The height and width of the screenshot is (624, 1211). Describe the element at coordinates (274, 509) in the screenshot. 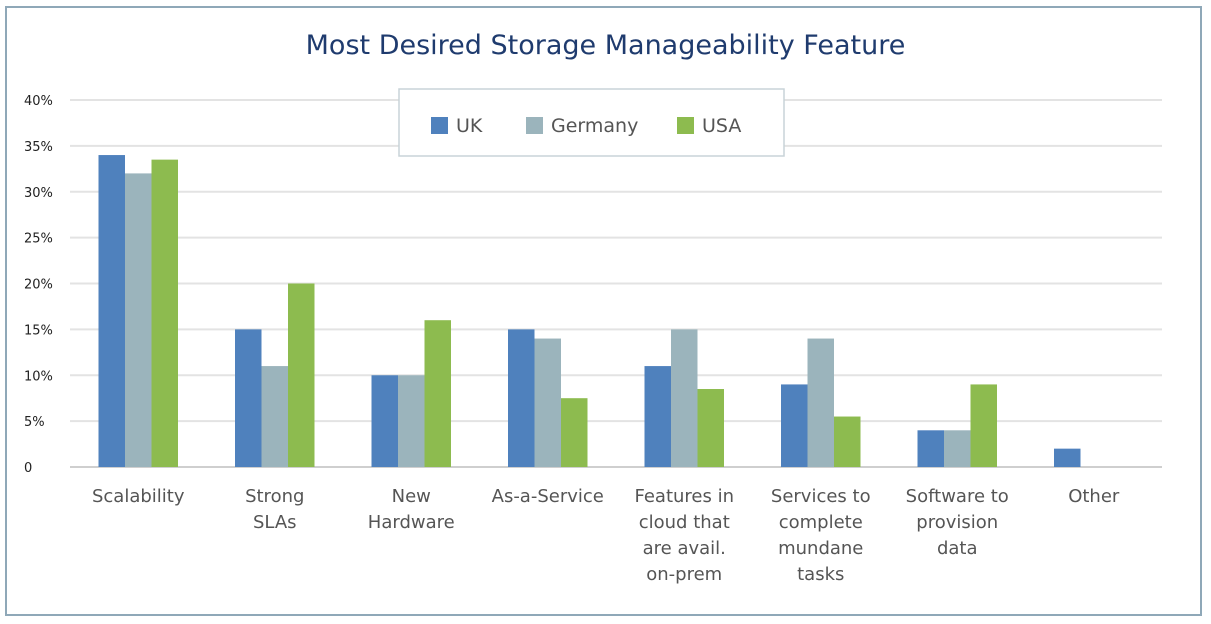

I see `x-tick-label: Strong SLAs` at that location.